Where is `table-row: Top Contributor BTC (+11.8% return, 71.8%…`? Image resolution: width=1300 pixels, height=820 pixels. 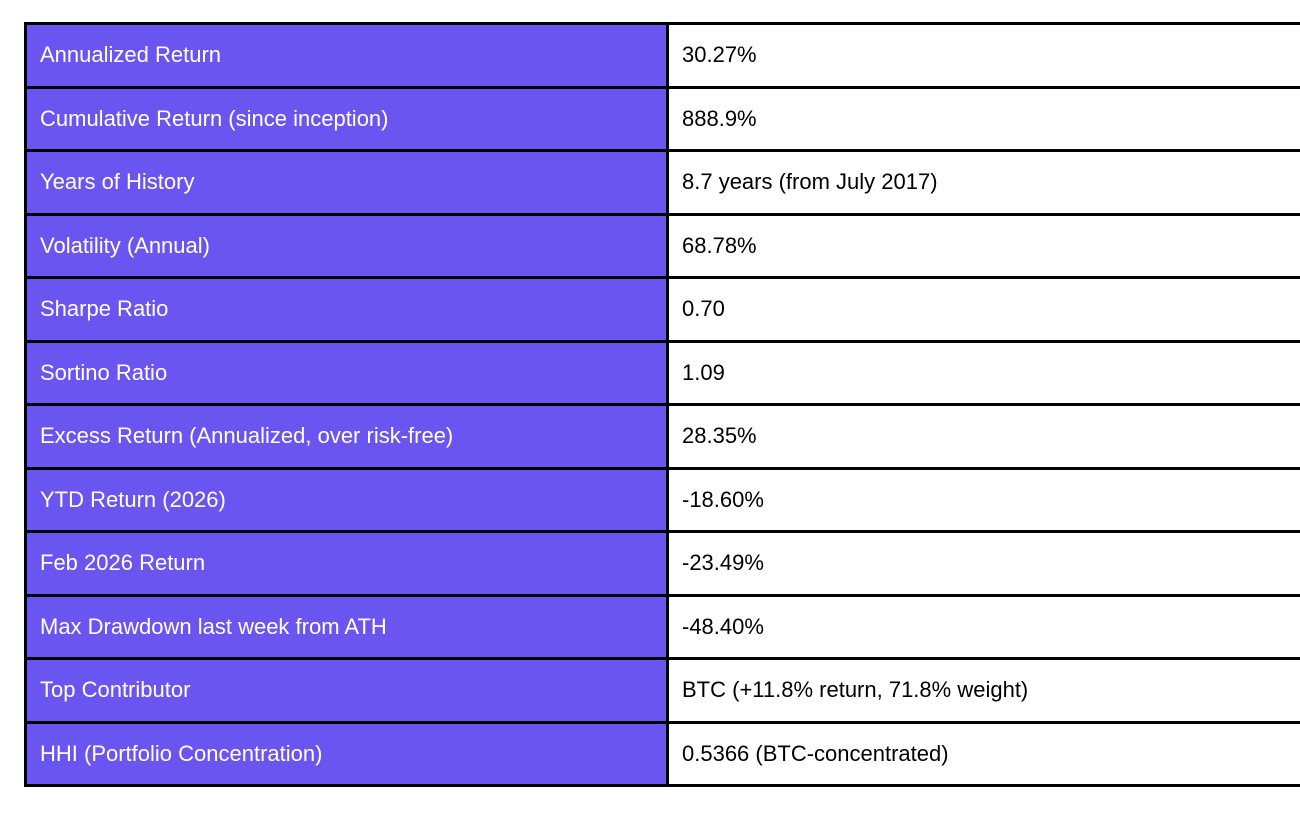 table-row: Top Contributor BTC (+11.8% return, 71.8%… is located at coordinates (662, 690).